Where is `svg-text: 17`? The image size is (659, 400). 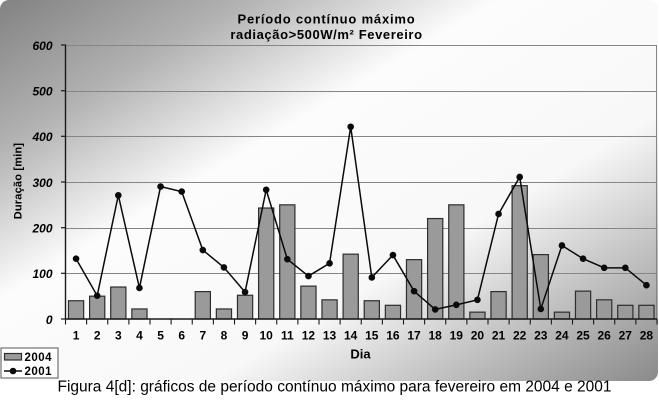
svg-text: 17 is located at coordinates (414, 336).